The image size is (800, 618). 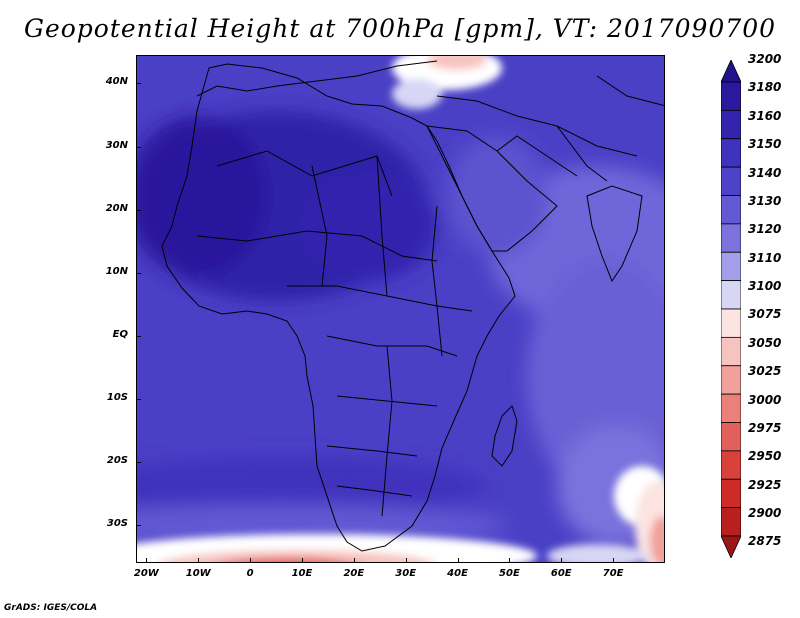 I want to click on lat-tick-label: EQ, so click(x=120, y=334).